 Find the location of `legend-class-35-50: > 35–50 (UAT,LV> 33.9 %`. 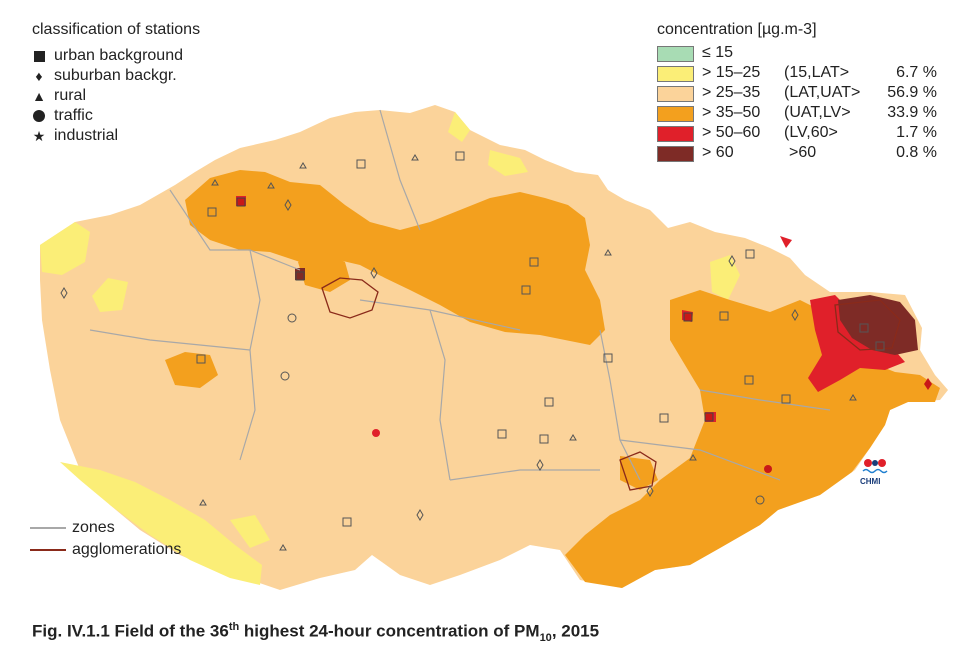

legend-class-35-50: > 35–50 (UAT,LV> 33.9 % is located at coordinates (807, 114).